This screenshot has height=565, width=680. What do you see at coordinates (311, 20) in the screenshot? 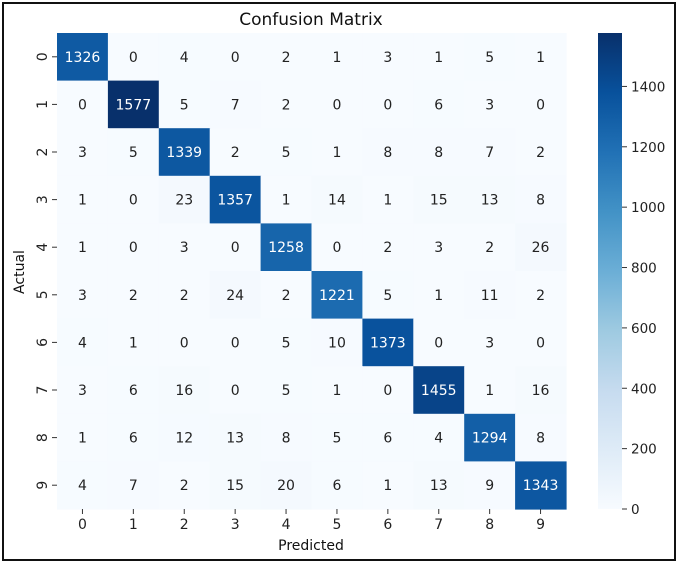
I see `chart-title: Confusion Matrix` at bounding box center [311, 20].